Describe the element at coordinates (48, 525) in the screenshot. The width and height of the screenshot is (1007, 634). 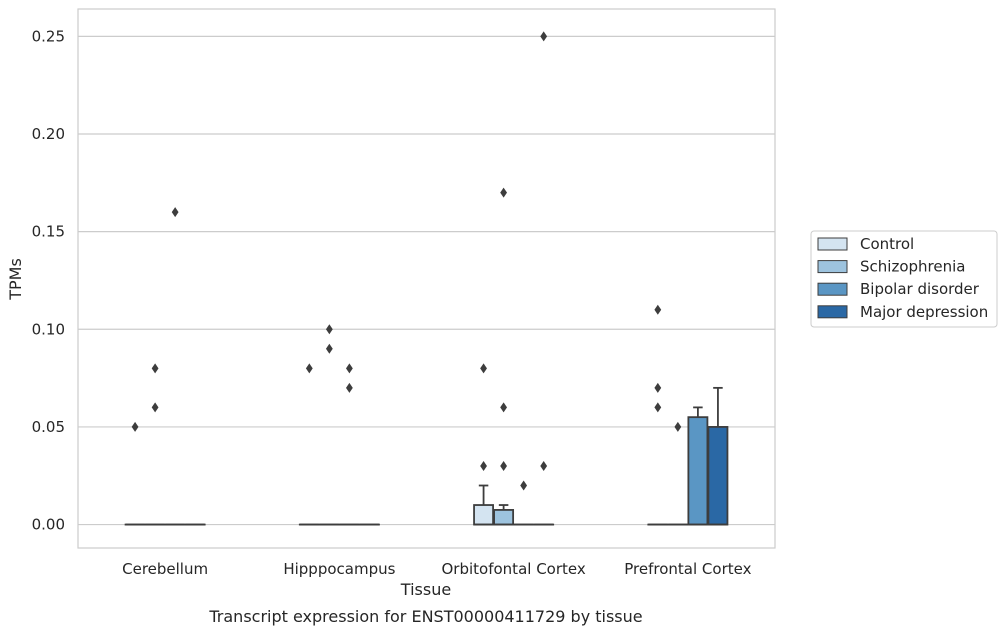
I see `y-tick-label: 0.00` at that location.